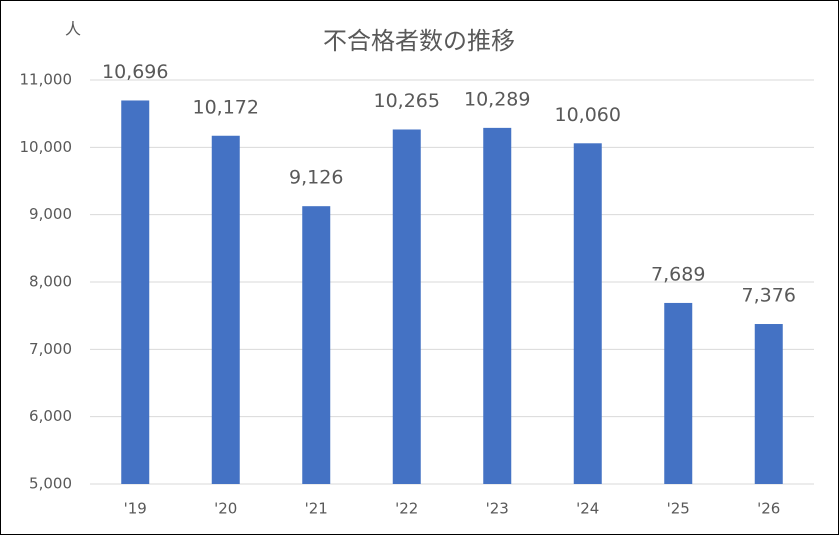 The width and height of the screenshot is (839, 535). I want to click on x-tick-label: '23, so click(497, 509).